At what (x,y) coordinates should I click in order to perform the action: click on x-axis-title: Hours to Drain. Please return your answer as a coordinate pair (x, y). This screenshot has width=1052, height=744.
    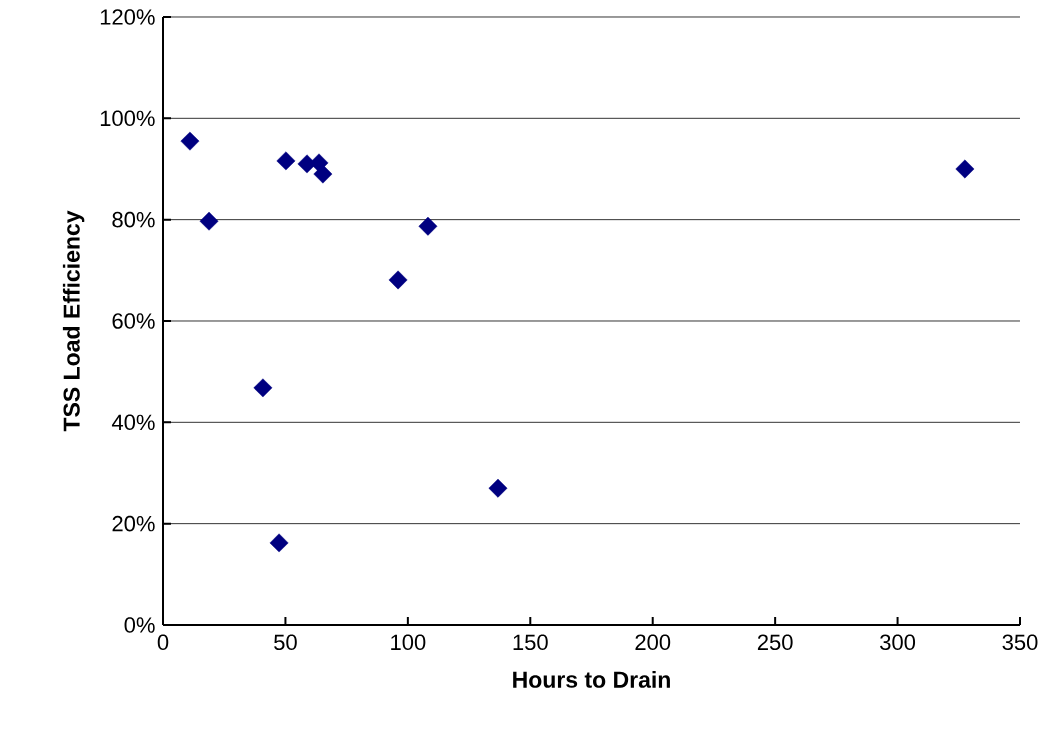
    Looking at the image, I should click on (591, 679).